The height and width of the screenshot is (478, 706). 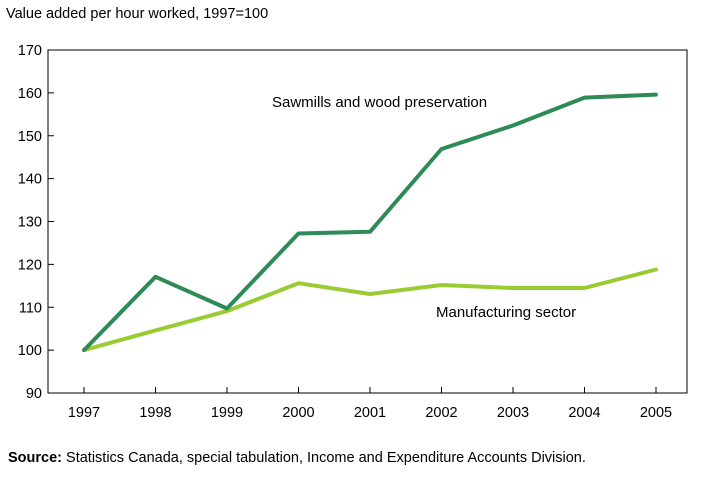 What do you see at coordinates (370, 404) in the screenshot?
I see `x-axis-ticks: 1997 1998 1999 2000 2001 2002 2003 2004 2005` at bounding box center [370, 404].